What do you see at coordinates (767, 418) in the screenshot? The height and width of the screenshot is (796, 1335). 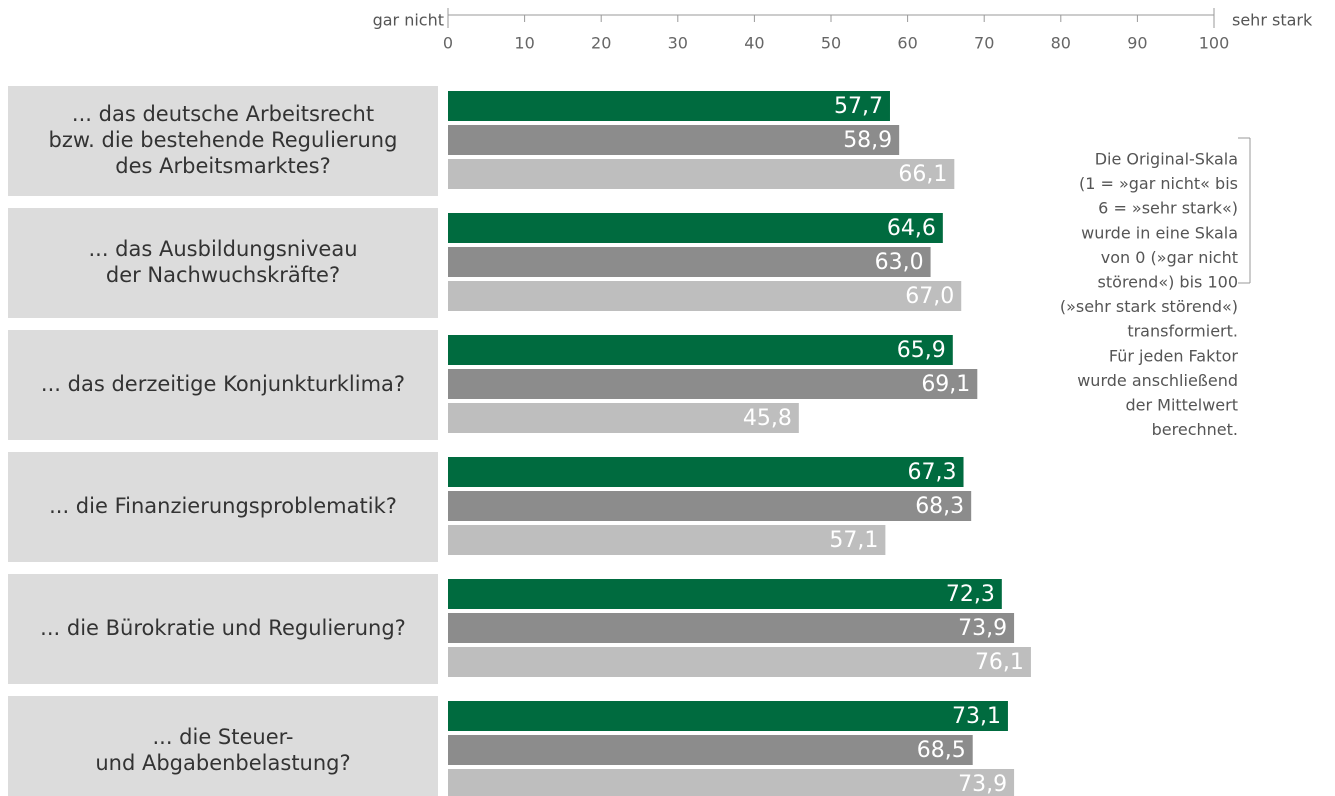 I see `value-label: 45,8` at bounding box center [767, 418].